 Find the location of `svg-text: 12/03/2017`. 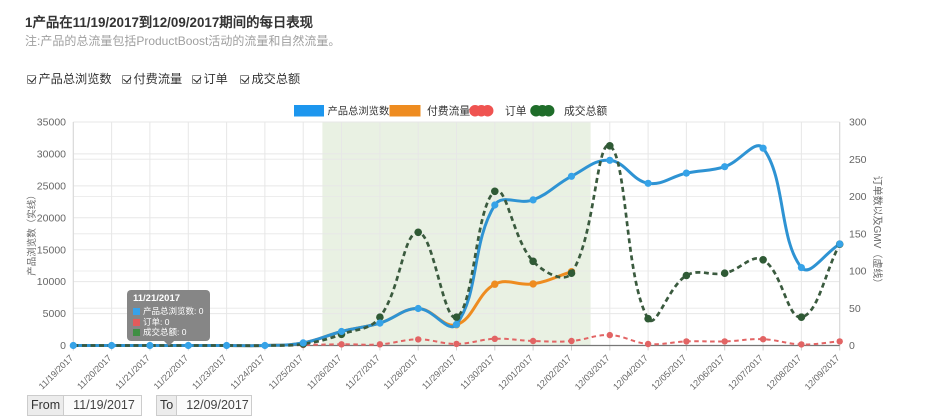

svg-text: 12/03/2017 is located at coordinates (592, 372).